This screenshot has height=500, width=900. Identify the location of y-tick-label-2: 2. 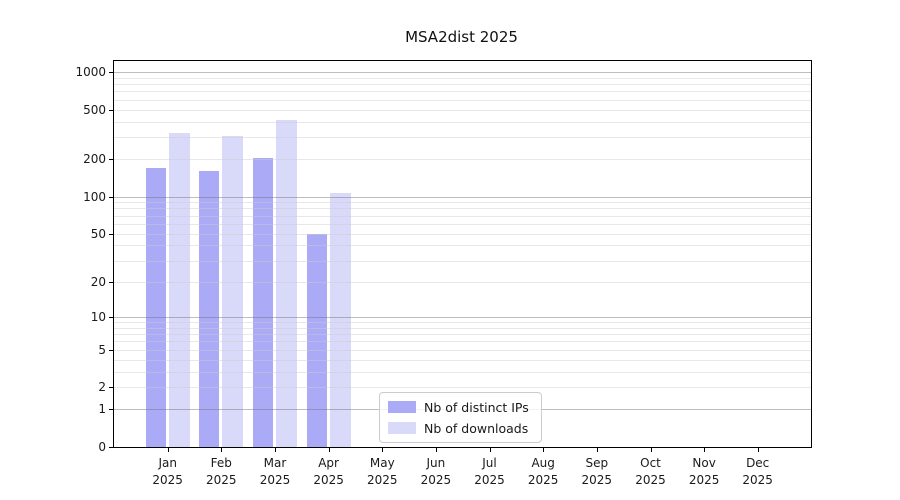
(102, 387).